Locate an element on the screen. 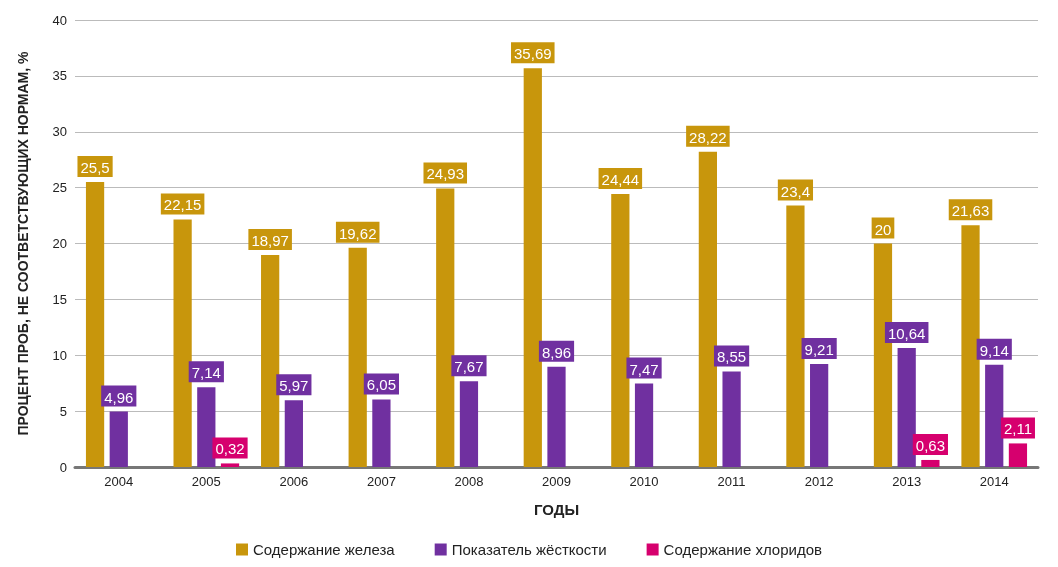  data-label: 6,05 is located at coordinates (381, 385).